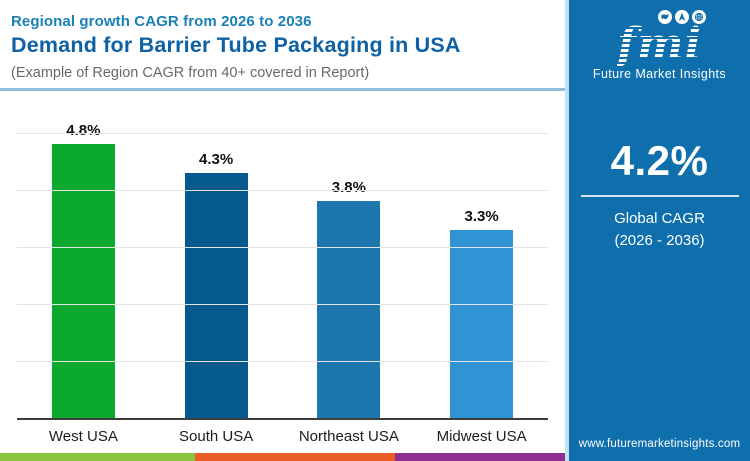  What do you see at coordinates (161, 21) in the screenshot?
I see `header-subtitle: Regional growth CAGR from 2026 to 2036` at bounding box center [161, 21].